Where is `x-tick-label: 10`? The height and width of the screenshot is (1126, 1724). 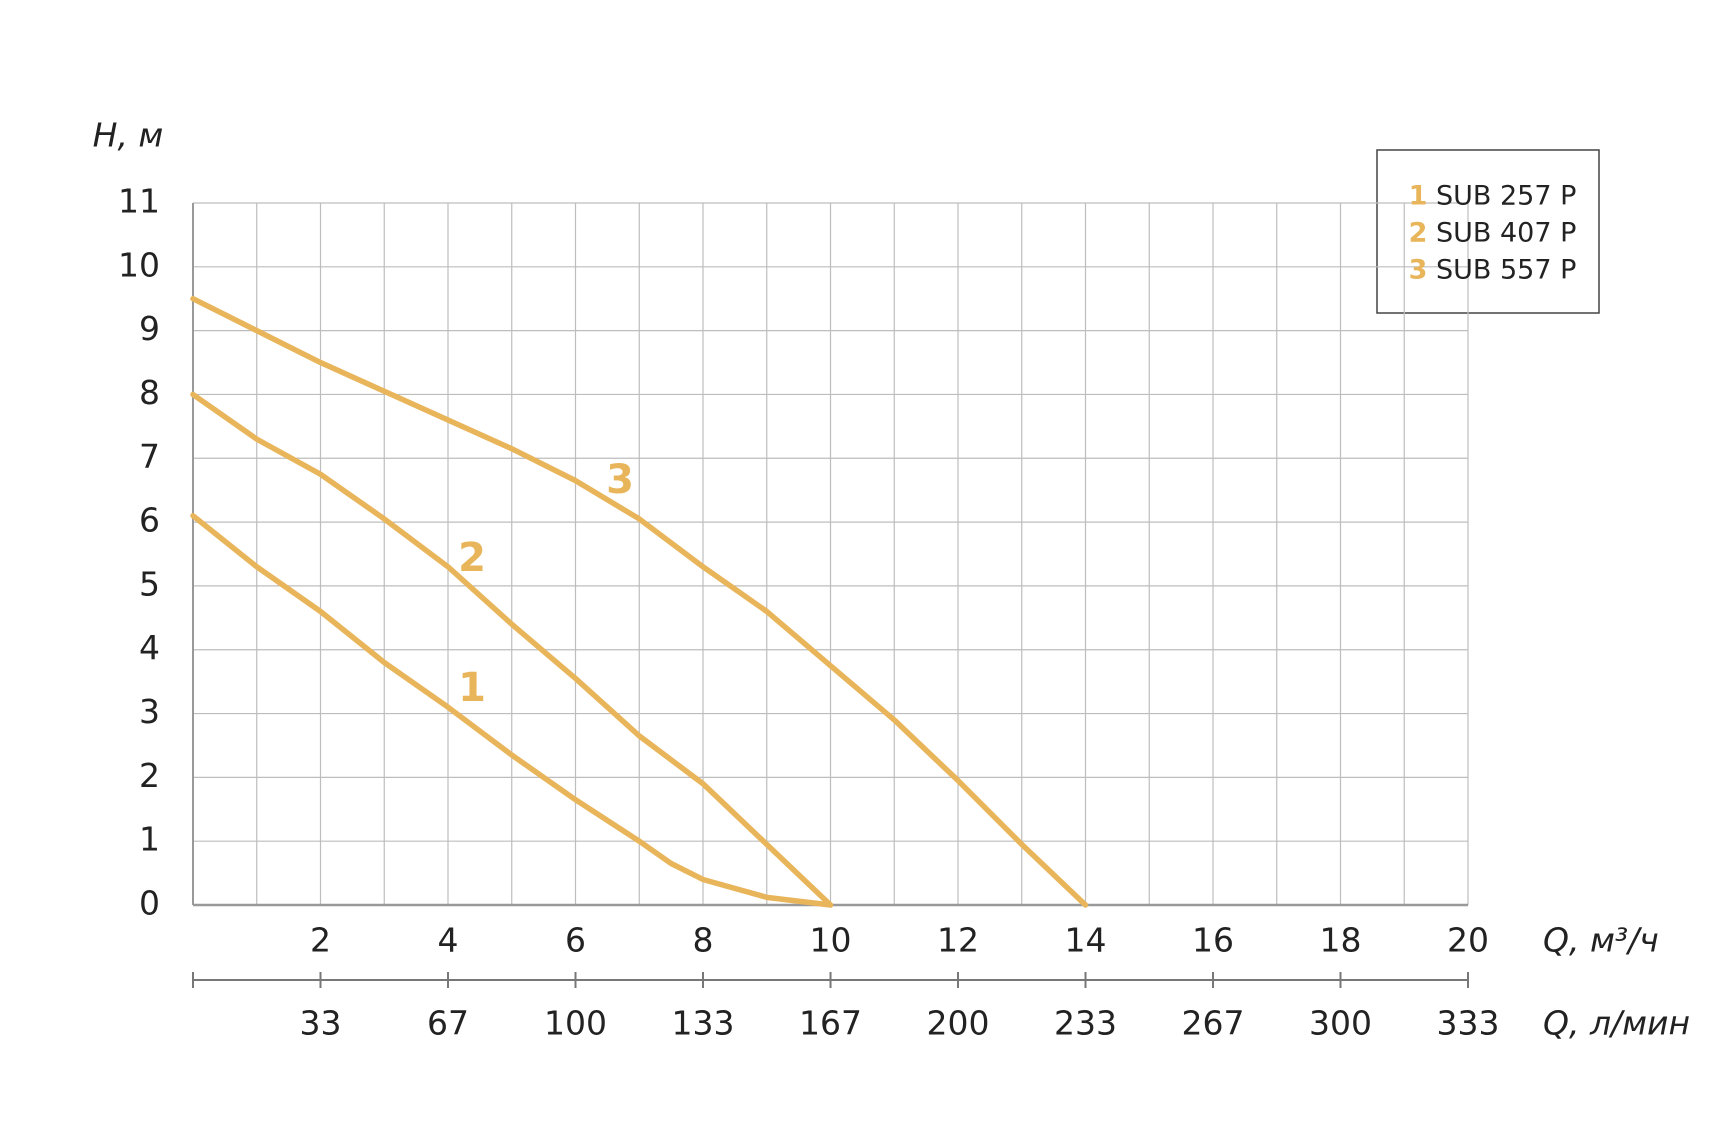 x-tick-label: 10 is located at coordinates (831, 940).